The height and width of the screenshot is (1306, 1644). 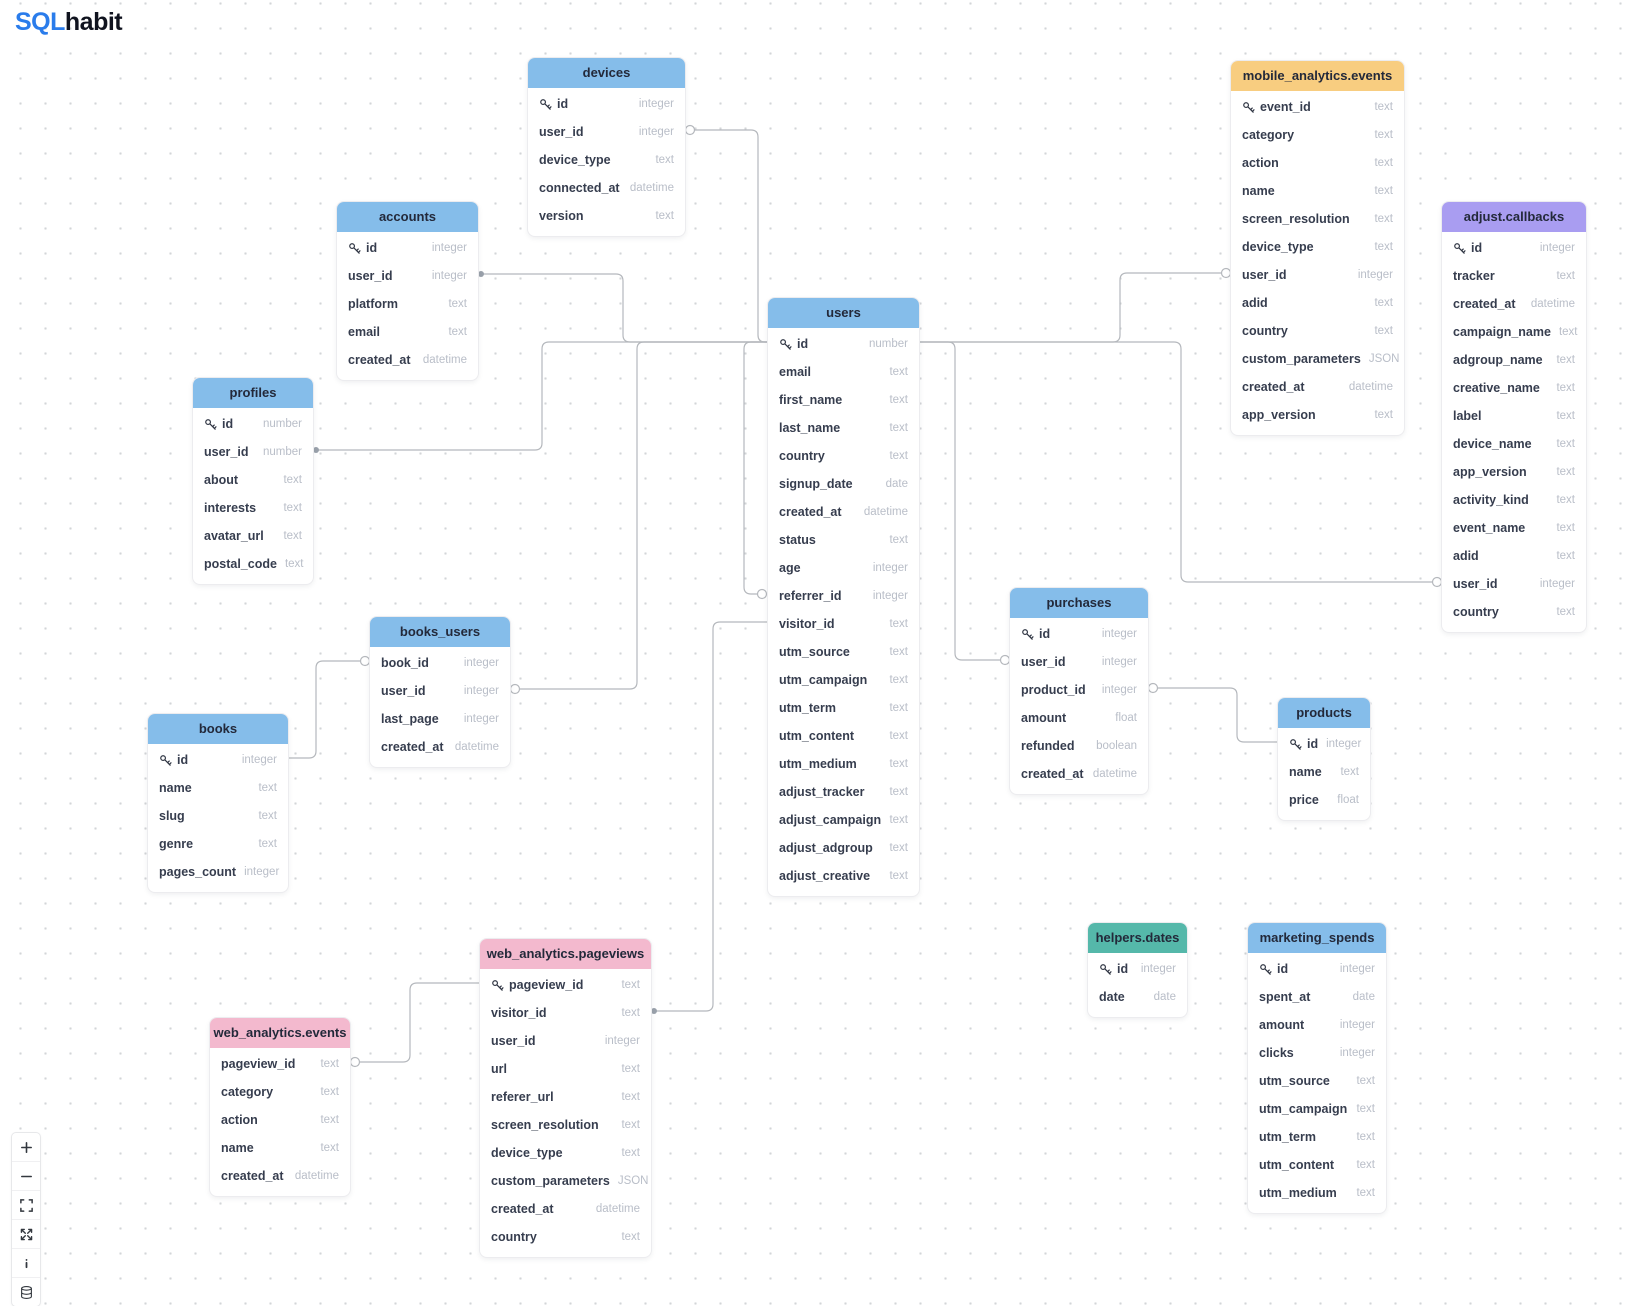 What do you see at coordinates (26, 1263) in the screenshot?
I see `info-button` at bounding box center [26, 1263].